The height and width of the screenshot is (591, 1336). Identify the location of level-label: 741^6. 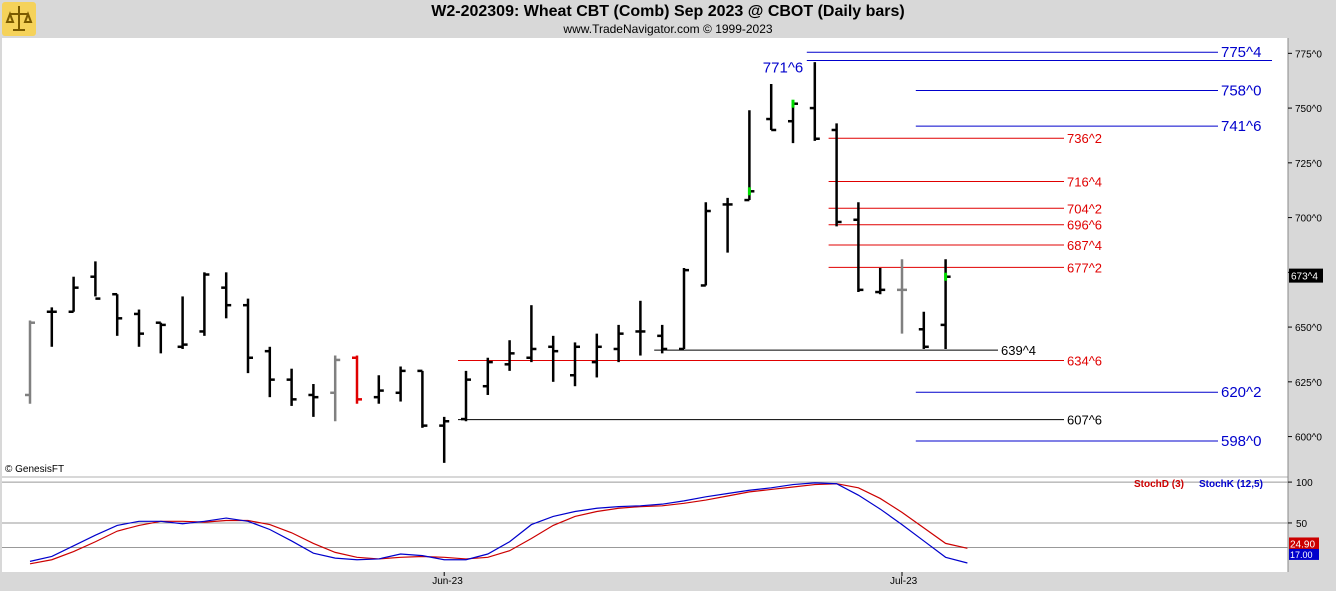
(1241, 126).